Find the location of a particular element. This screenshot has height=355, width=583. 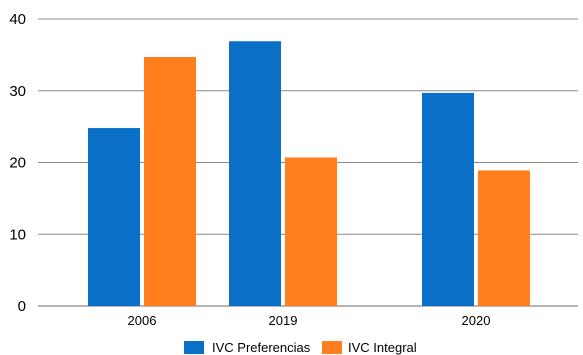

y-tick-label: 40 is located at coordinates (17, 19).